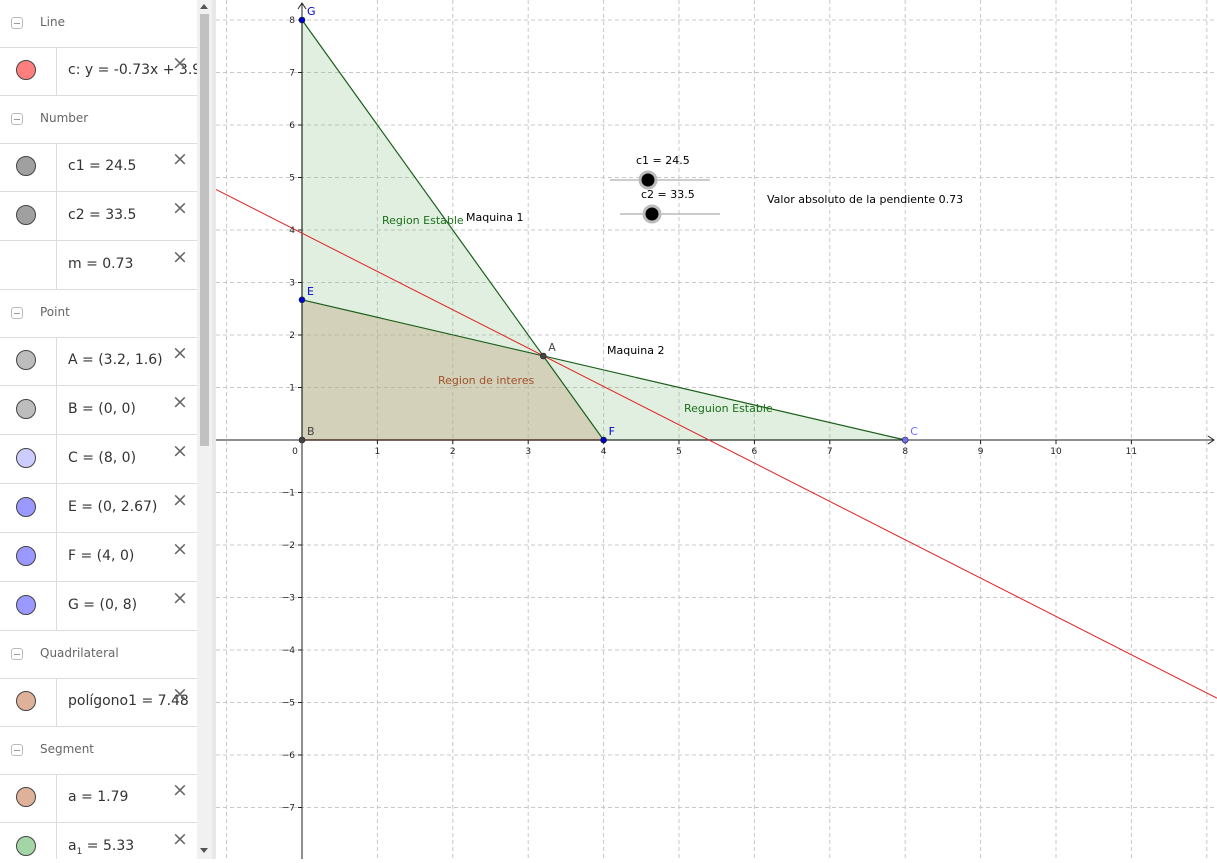 The height and width of the screenshot is (863, 1217). Describe the element at coordinates (905, 452) in the screenshot. I see `x-tick-label: 8` at that location.